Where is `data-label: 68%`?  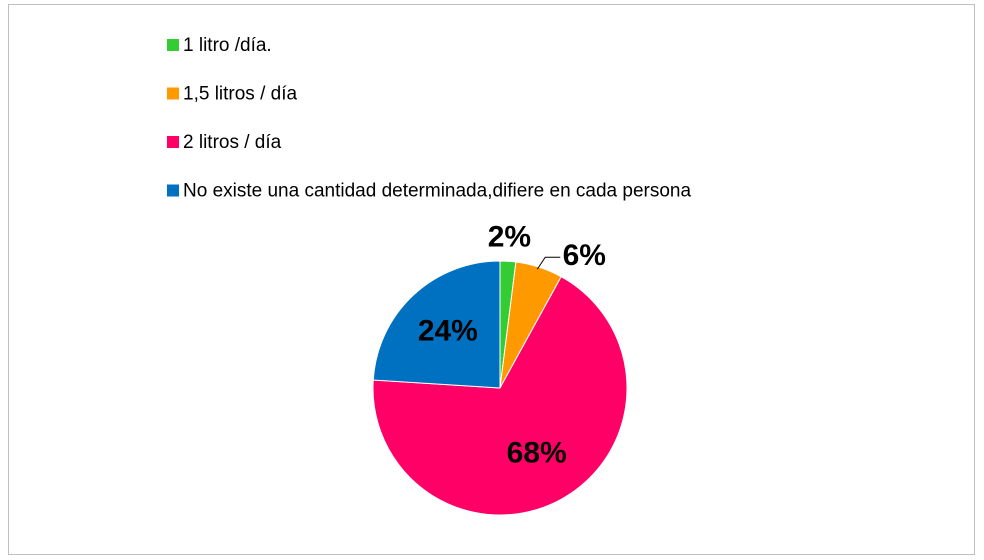 data-label: 68% is located at coordinates (537, 453).